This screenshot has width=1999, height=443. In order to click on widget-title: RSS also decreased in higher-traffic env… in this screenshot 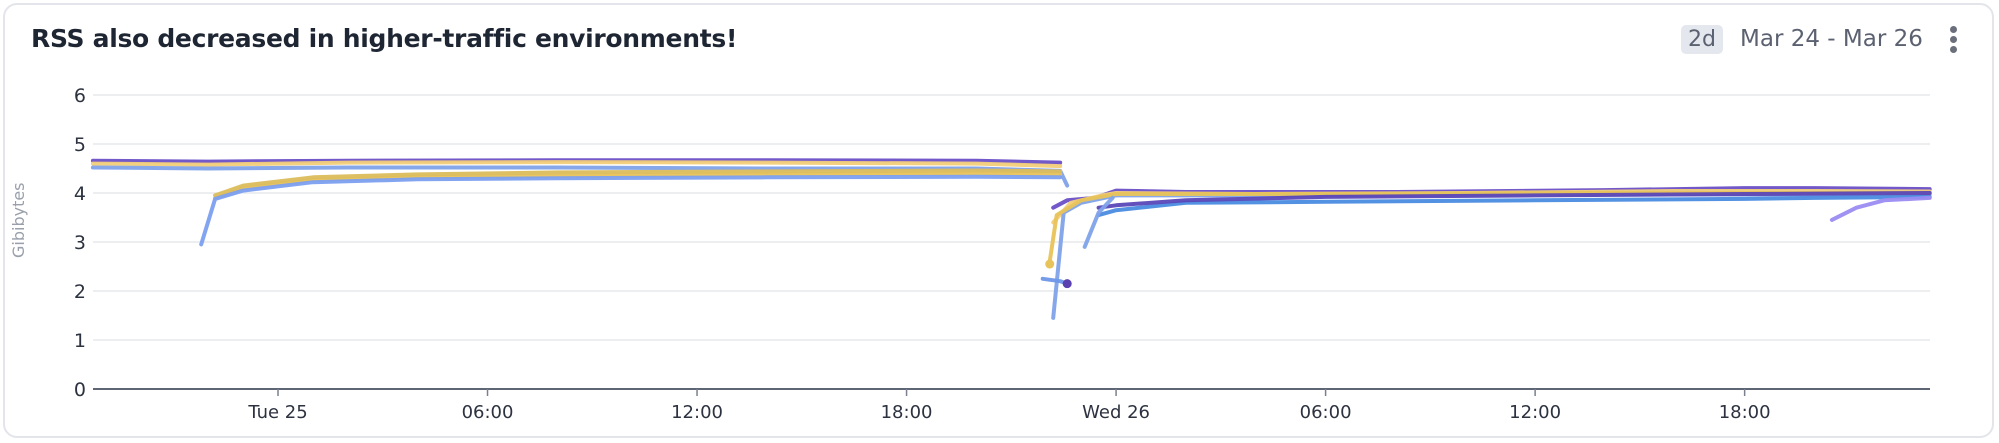, I will do `click(384, 38)`.